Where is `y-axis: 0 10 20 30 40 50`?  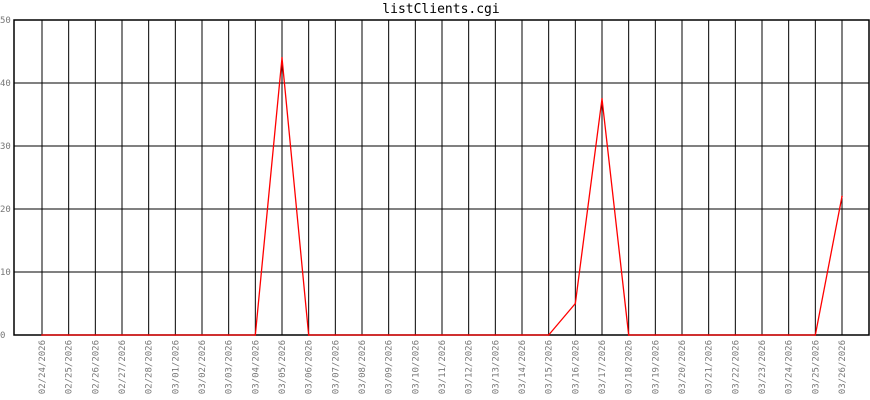
y-axis: 0 10 20 30 40 50 is located at coordinates (5, 178).